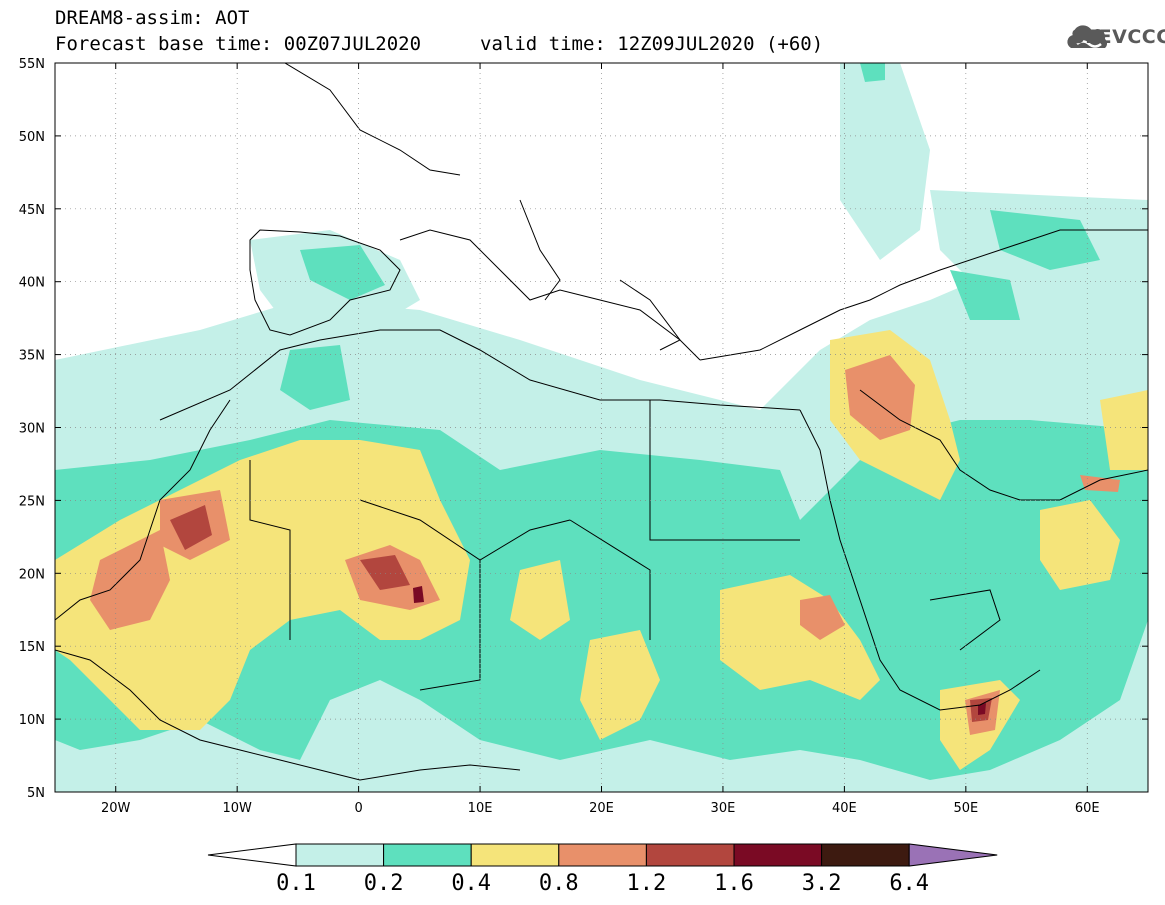  Describe the element at coordinates (734, 883) in the screenshot. I see `colorbar-label: 1.6` at that location.